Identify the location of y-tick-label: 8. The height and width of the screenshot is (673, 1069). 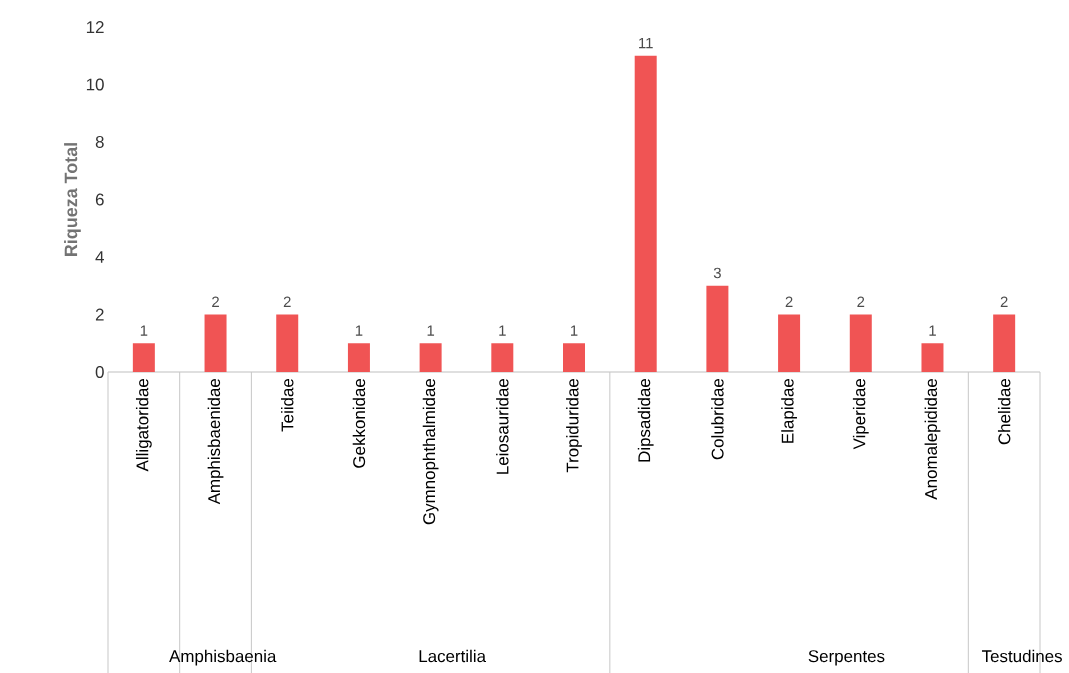
(99, 142).